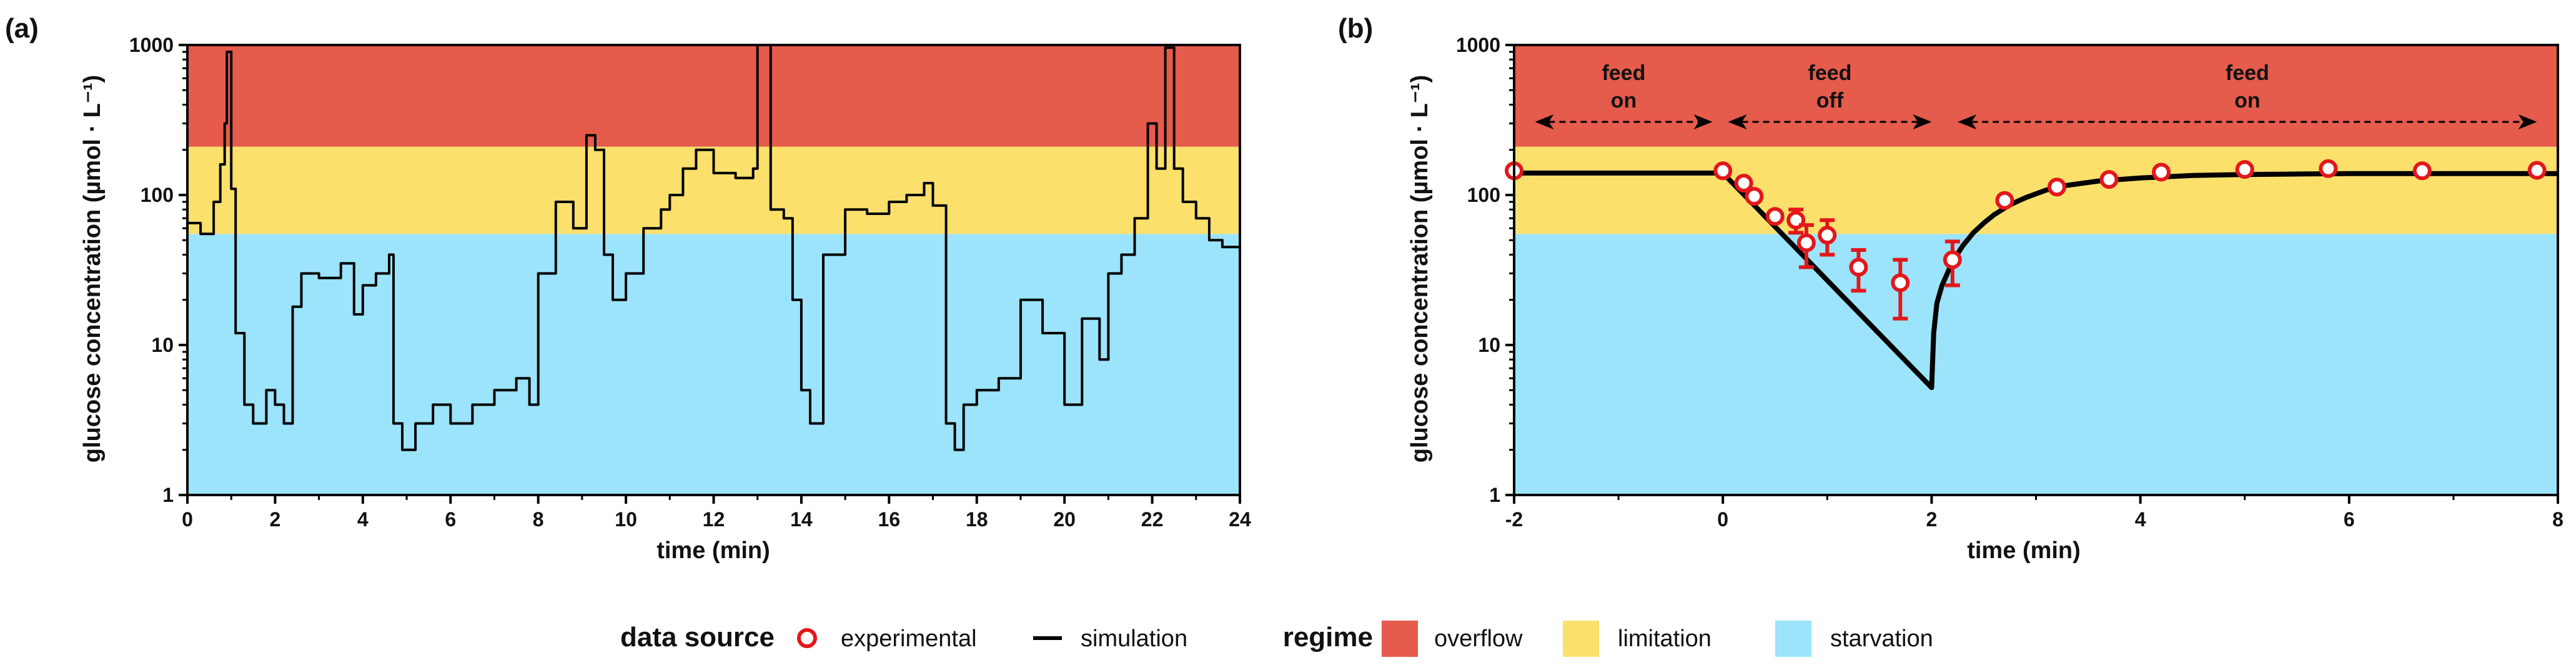 Image resolution: width=2576 pixels, height=670 pixels. I want to click on x-tick-label: 20, so click(1064, 519).